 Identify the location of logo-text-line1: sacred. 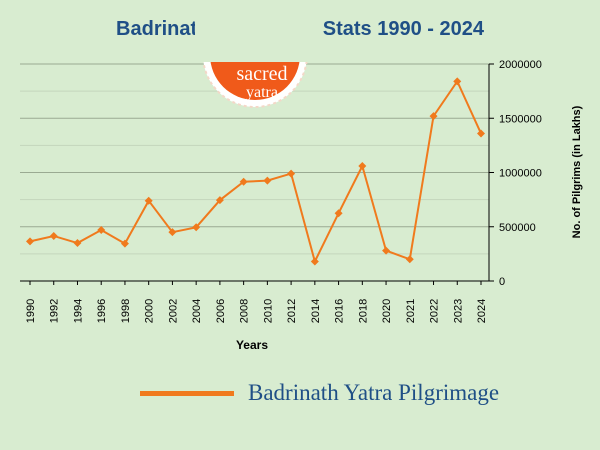
(261, 74).